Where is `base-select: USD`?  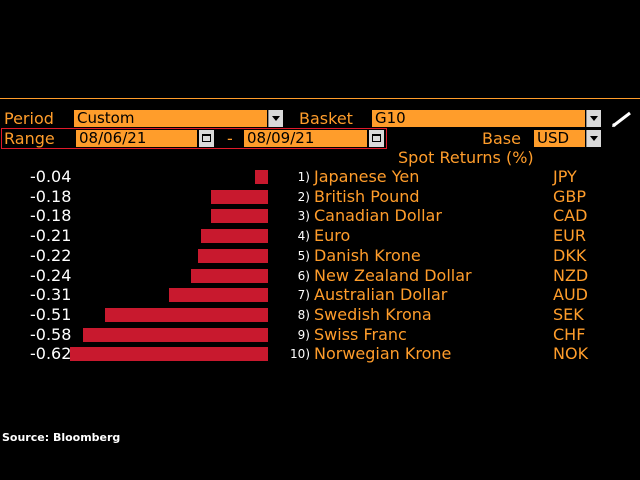
base-select: USD is located at coordinates (559, 138).